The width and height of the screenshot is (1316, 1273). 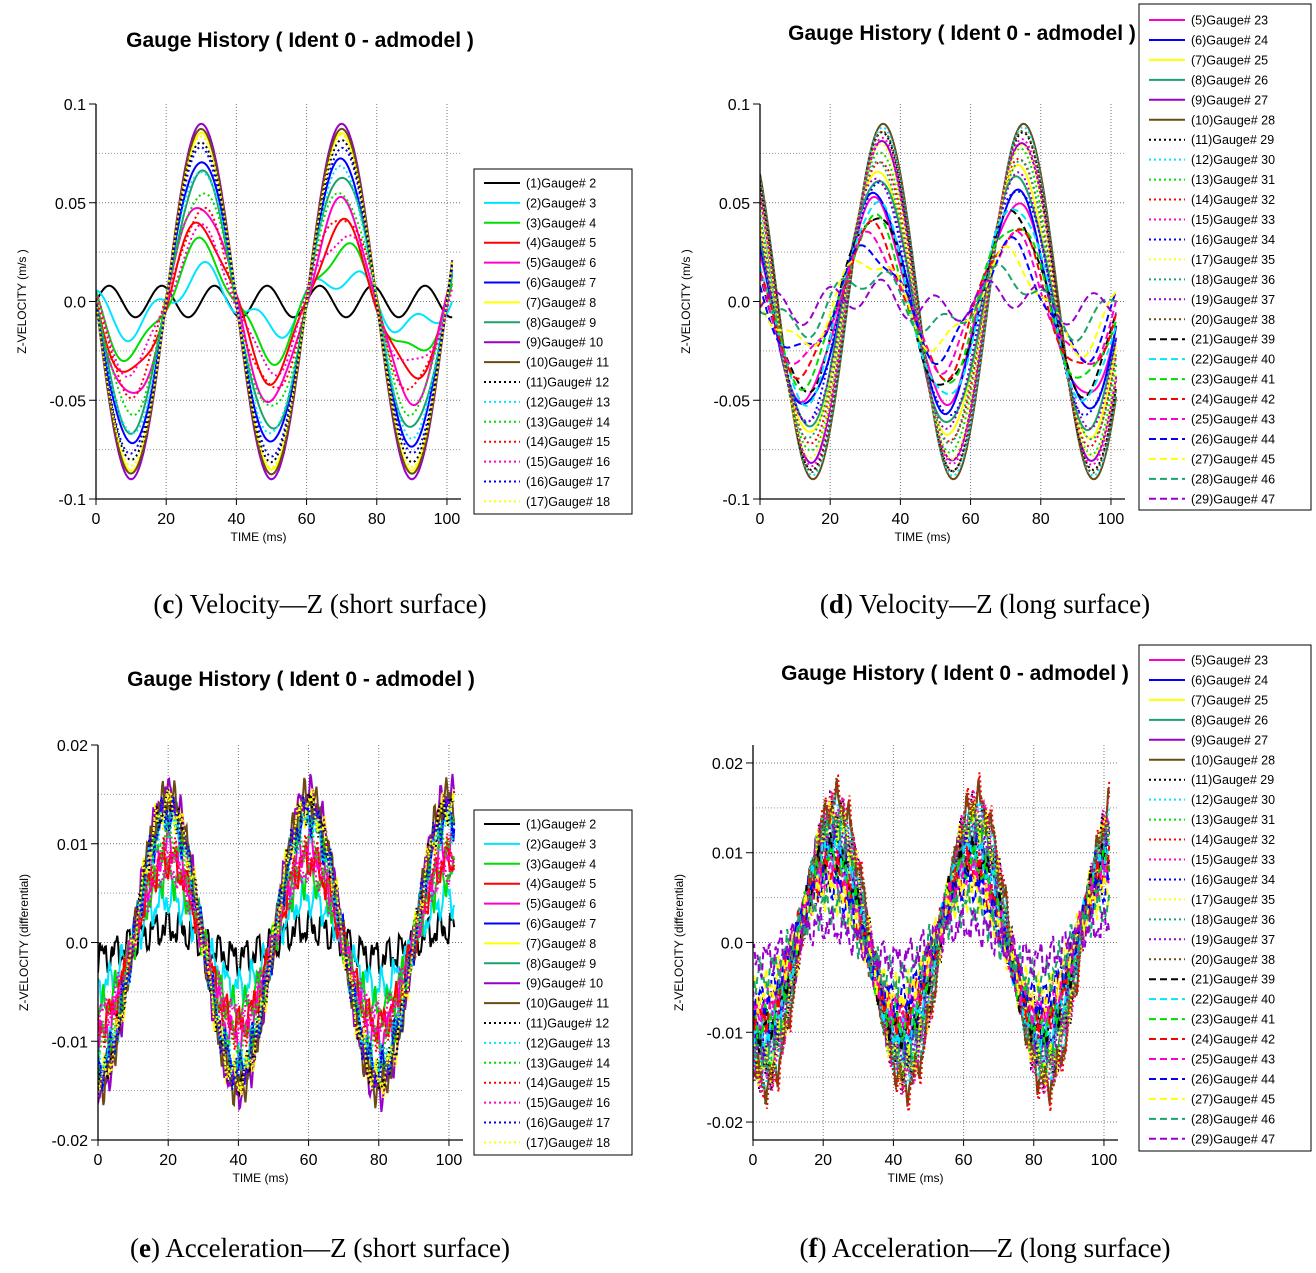 I want to click on y-tick-label: 0.05, so click(x=70, y=204).